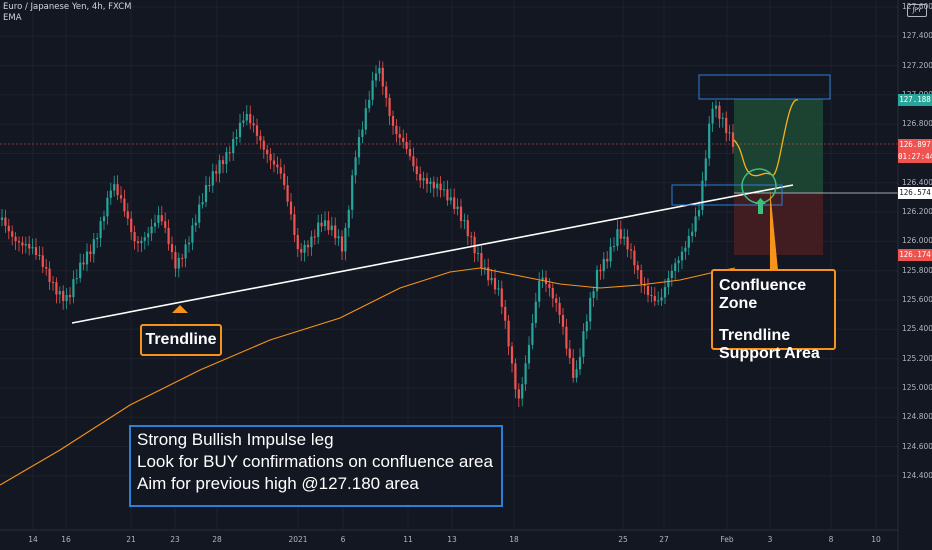 The image size is (932, 550). Describe the element at coordinates (778, 146) in the screenshot. I see `target-zone` at that location.